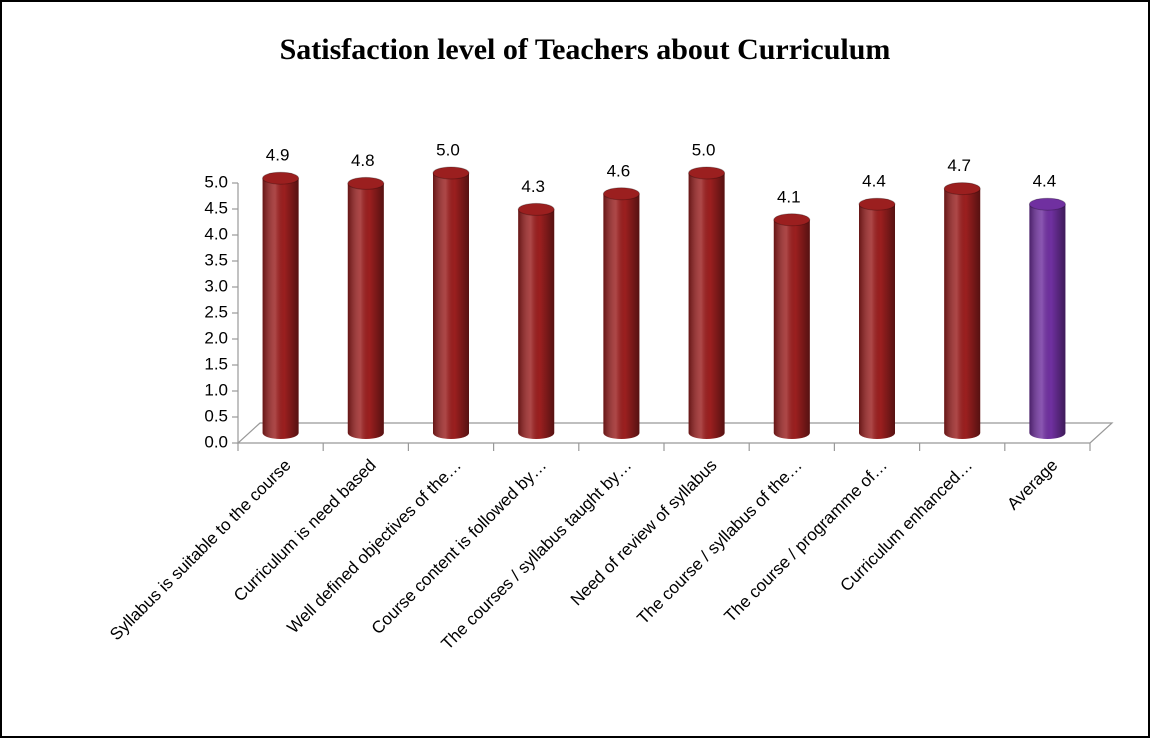 This screenshot has width=1150, height=738. I want to click on floor, so click(675, 433).